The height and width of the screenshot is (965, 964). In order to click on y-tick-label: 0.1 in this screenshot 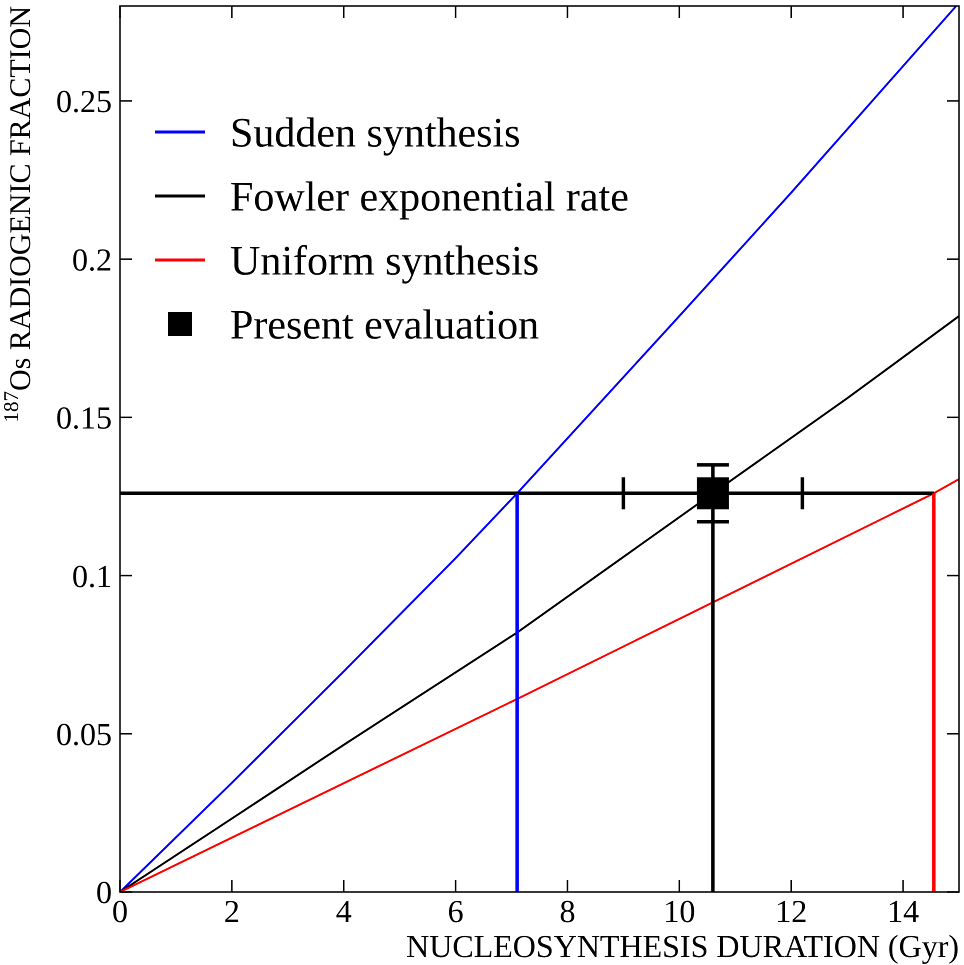, I will do `click(92, 576)`.